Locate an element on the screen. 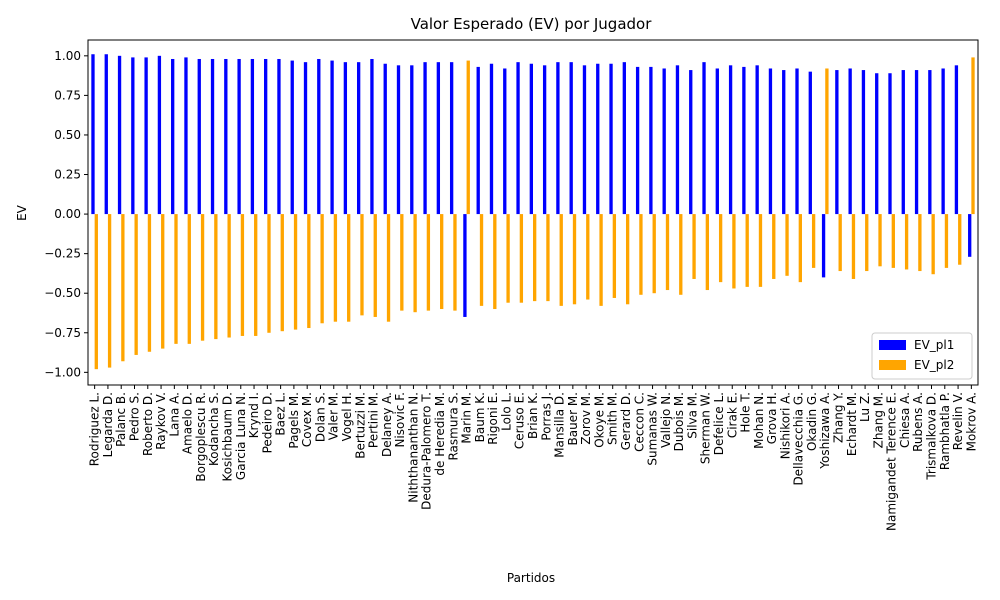 The width and height of the screenshot is (1000, 600). x-tick-label: Rambhatla P. is located at coordinates (945, 431).